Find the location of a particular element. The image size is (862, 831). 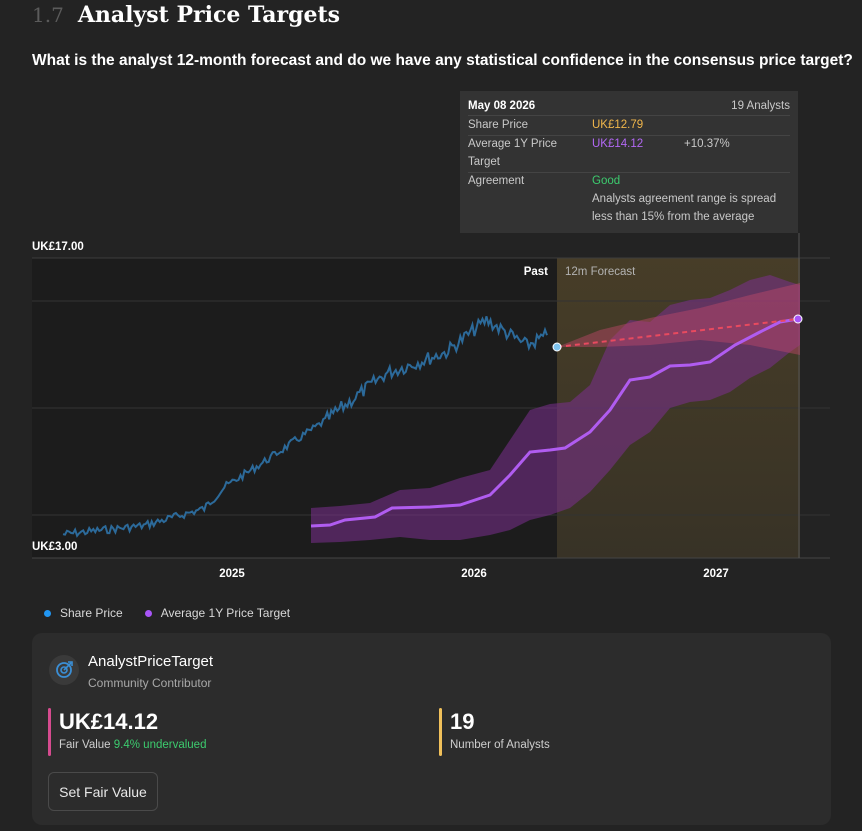

tooltip-share-price-value: UK£12.79 is located at coordinates (618, 125).